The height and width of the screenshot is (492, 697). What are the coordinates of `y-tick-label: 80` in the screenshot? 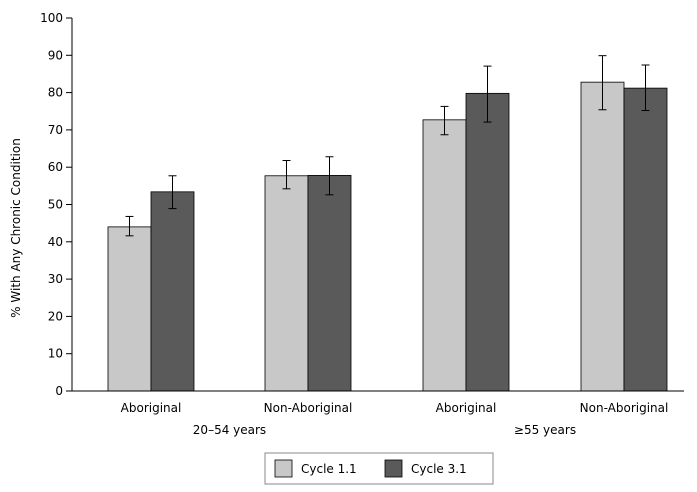 It's located at (55, 93).